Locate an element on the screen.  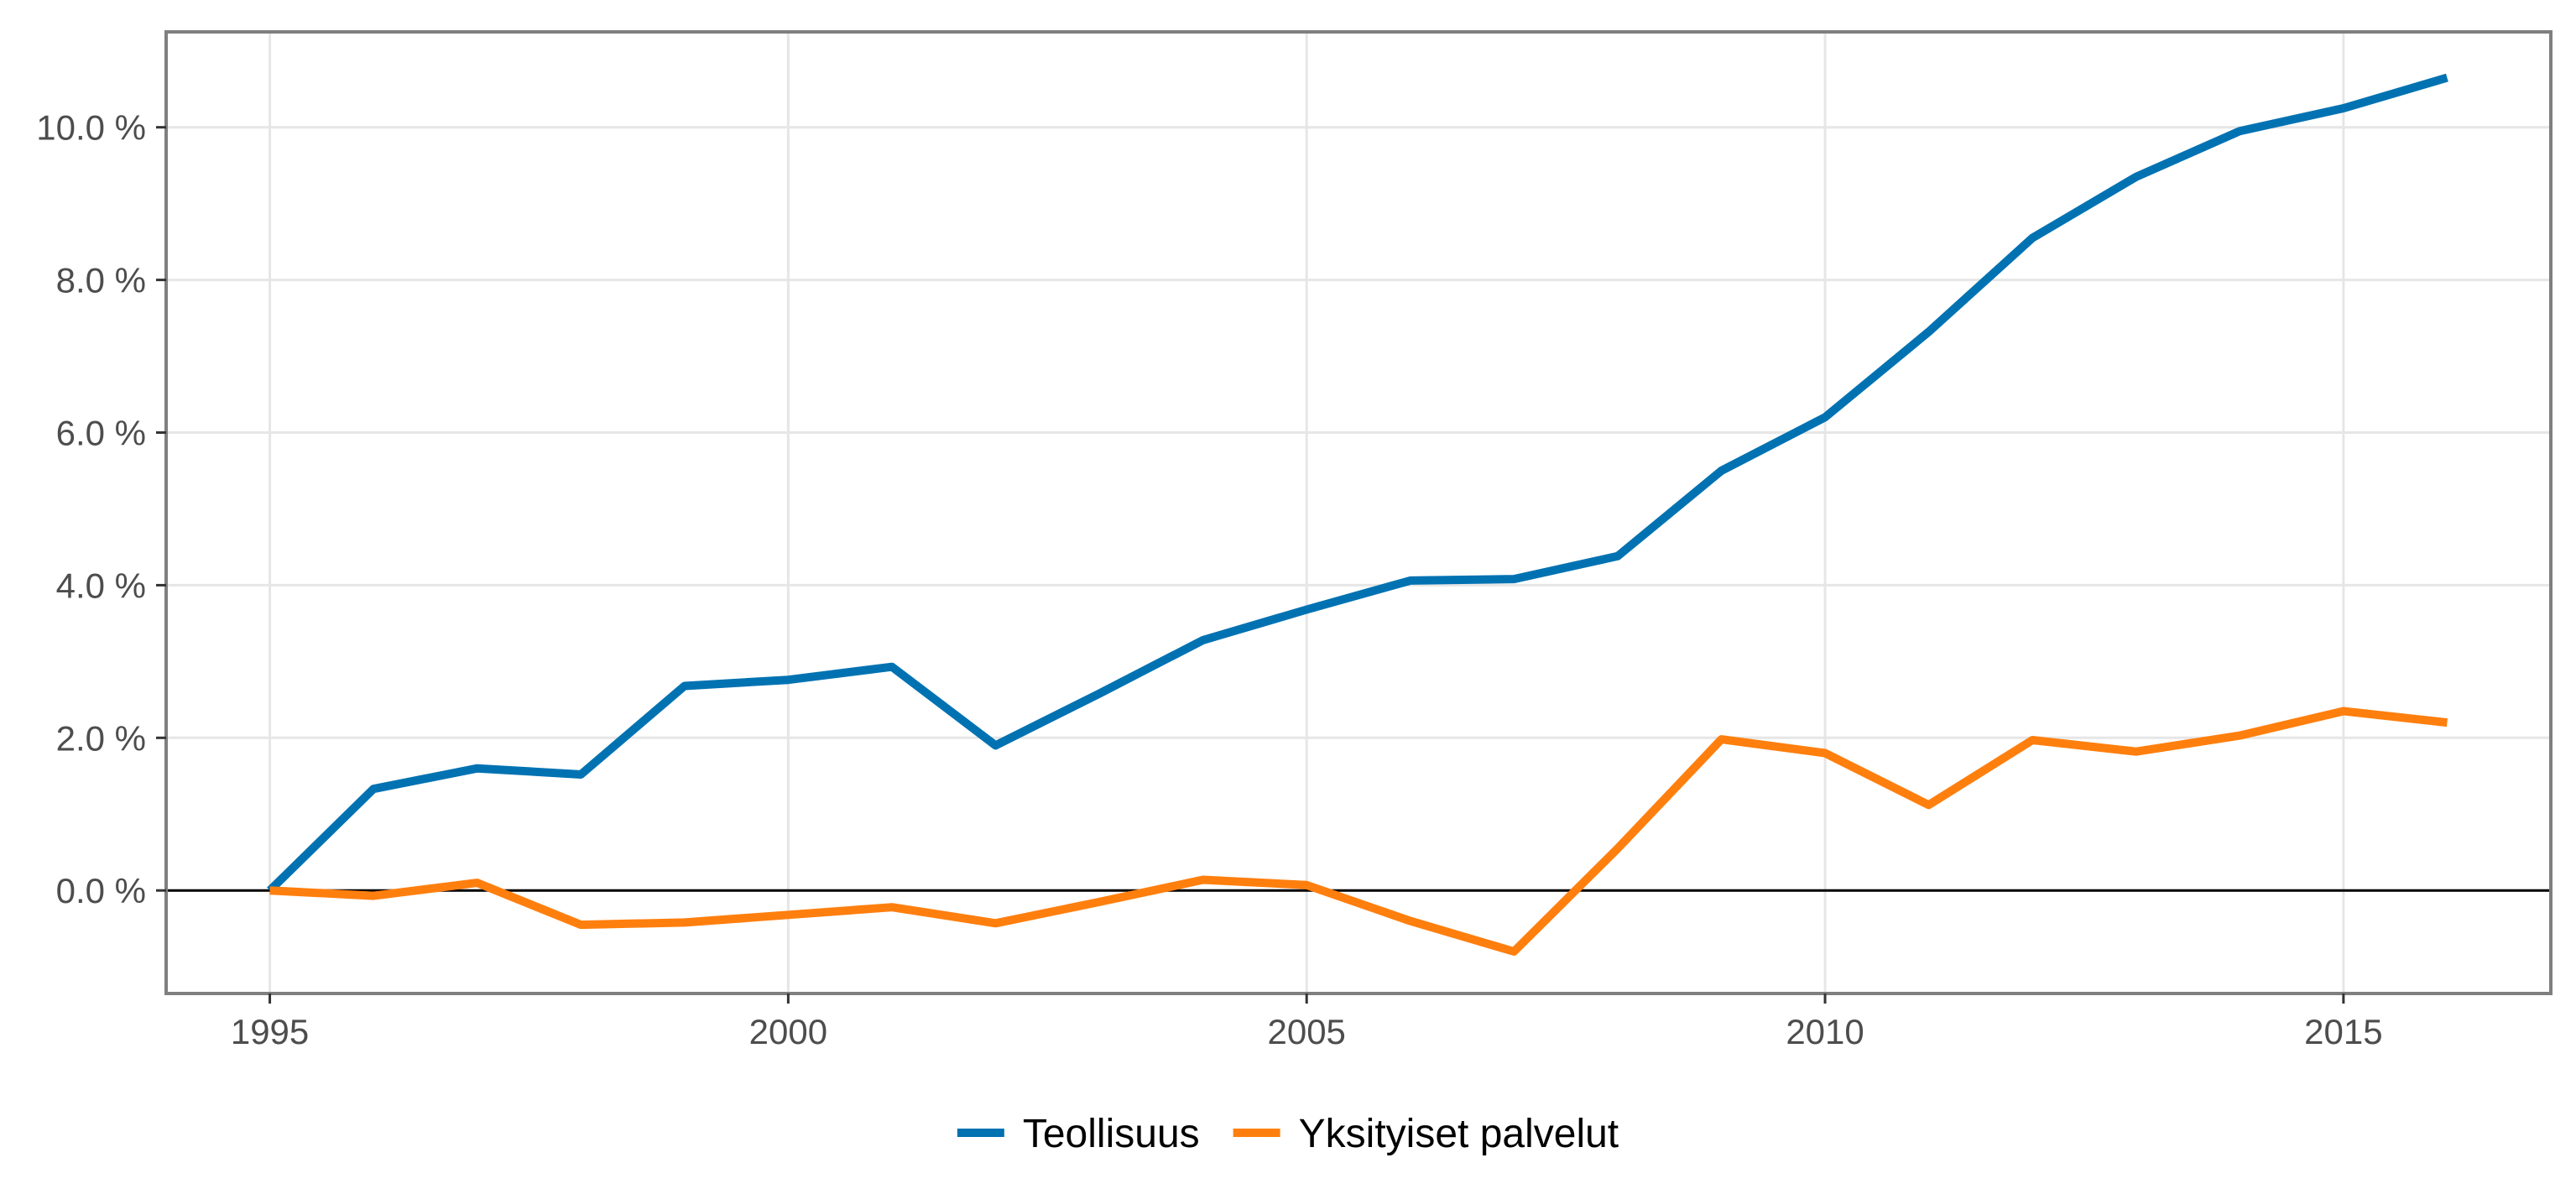
y-tick-label: 2.0 % is located at coordinates (101, 738).